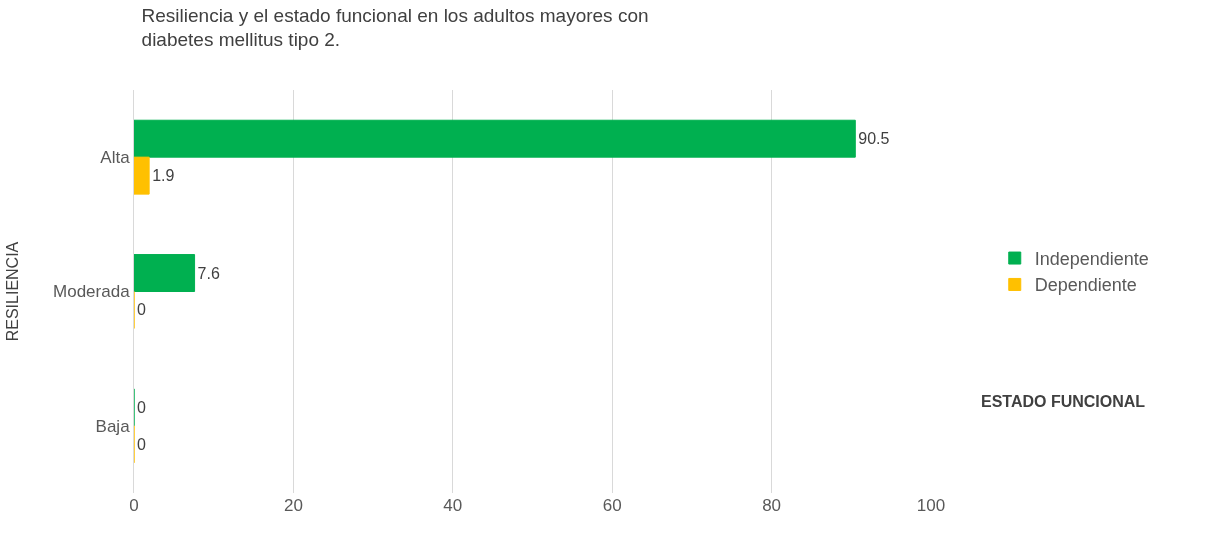  Describe the element at coordinates (113, 426) in the screenshot. I see `y-tick-label: Baja` at that location.